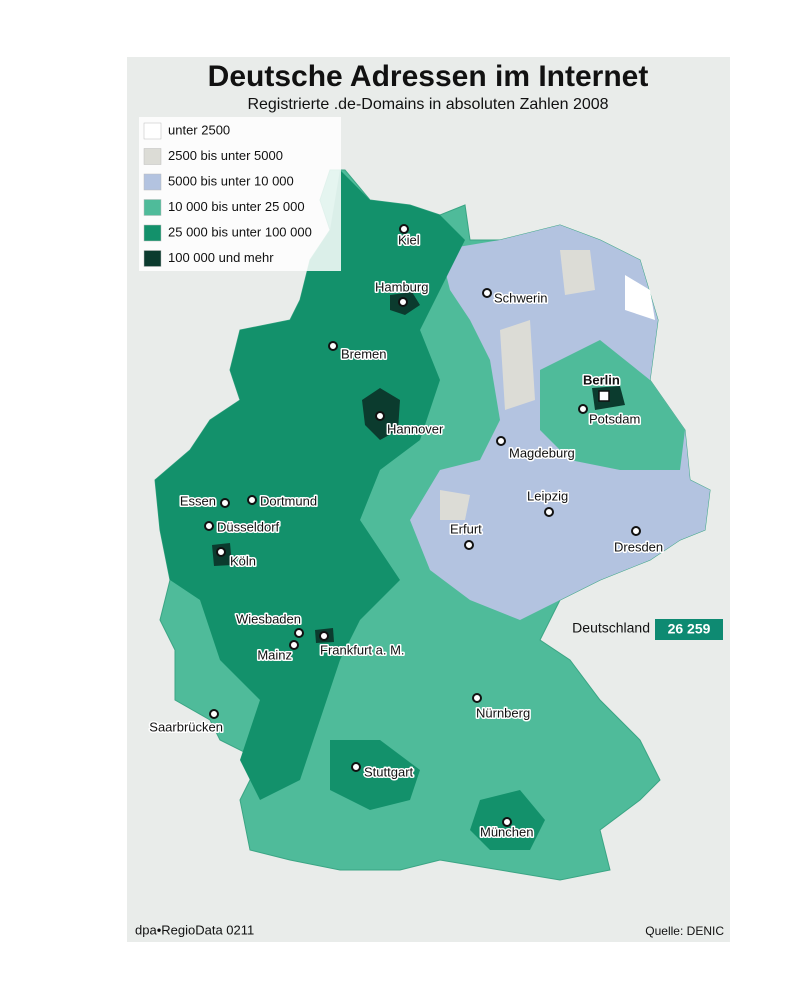  I want to click on city-label: München, so click(506, 831).